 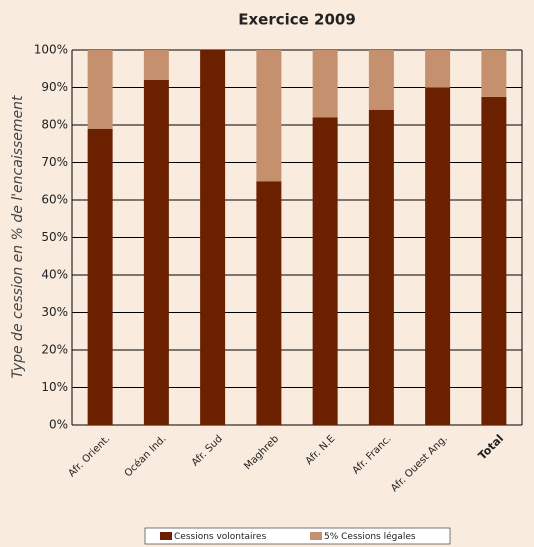 I want to click on legend-label: 5% Cessions légales, so click(x=370, y=536).